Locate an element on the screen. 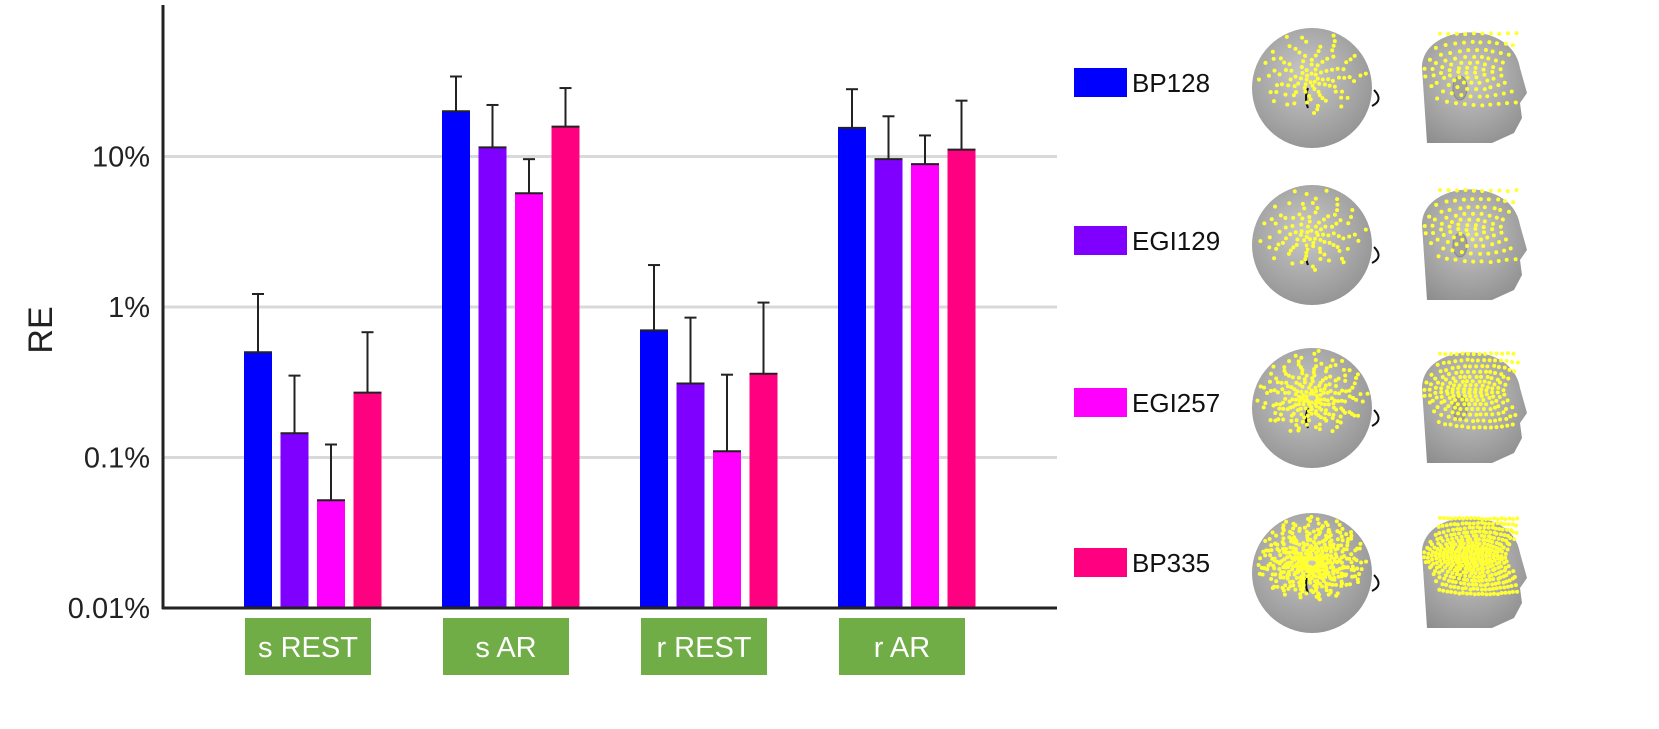 The height and width of the screenshot is (729, 1659). montage-illustration-egi257 is located at coordinates (1389, 408).